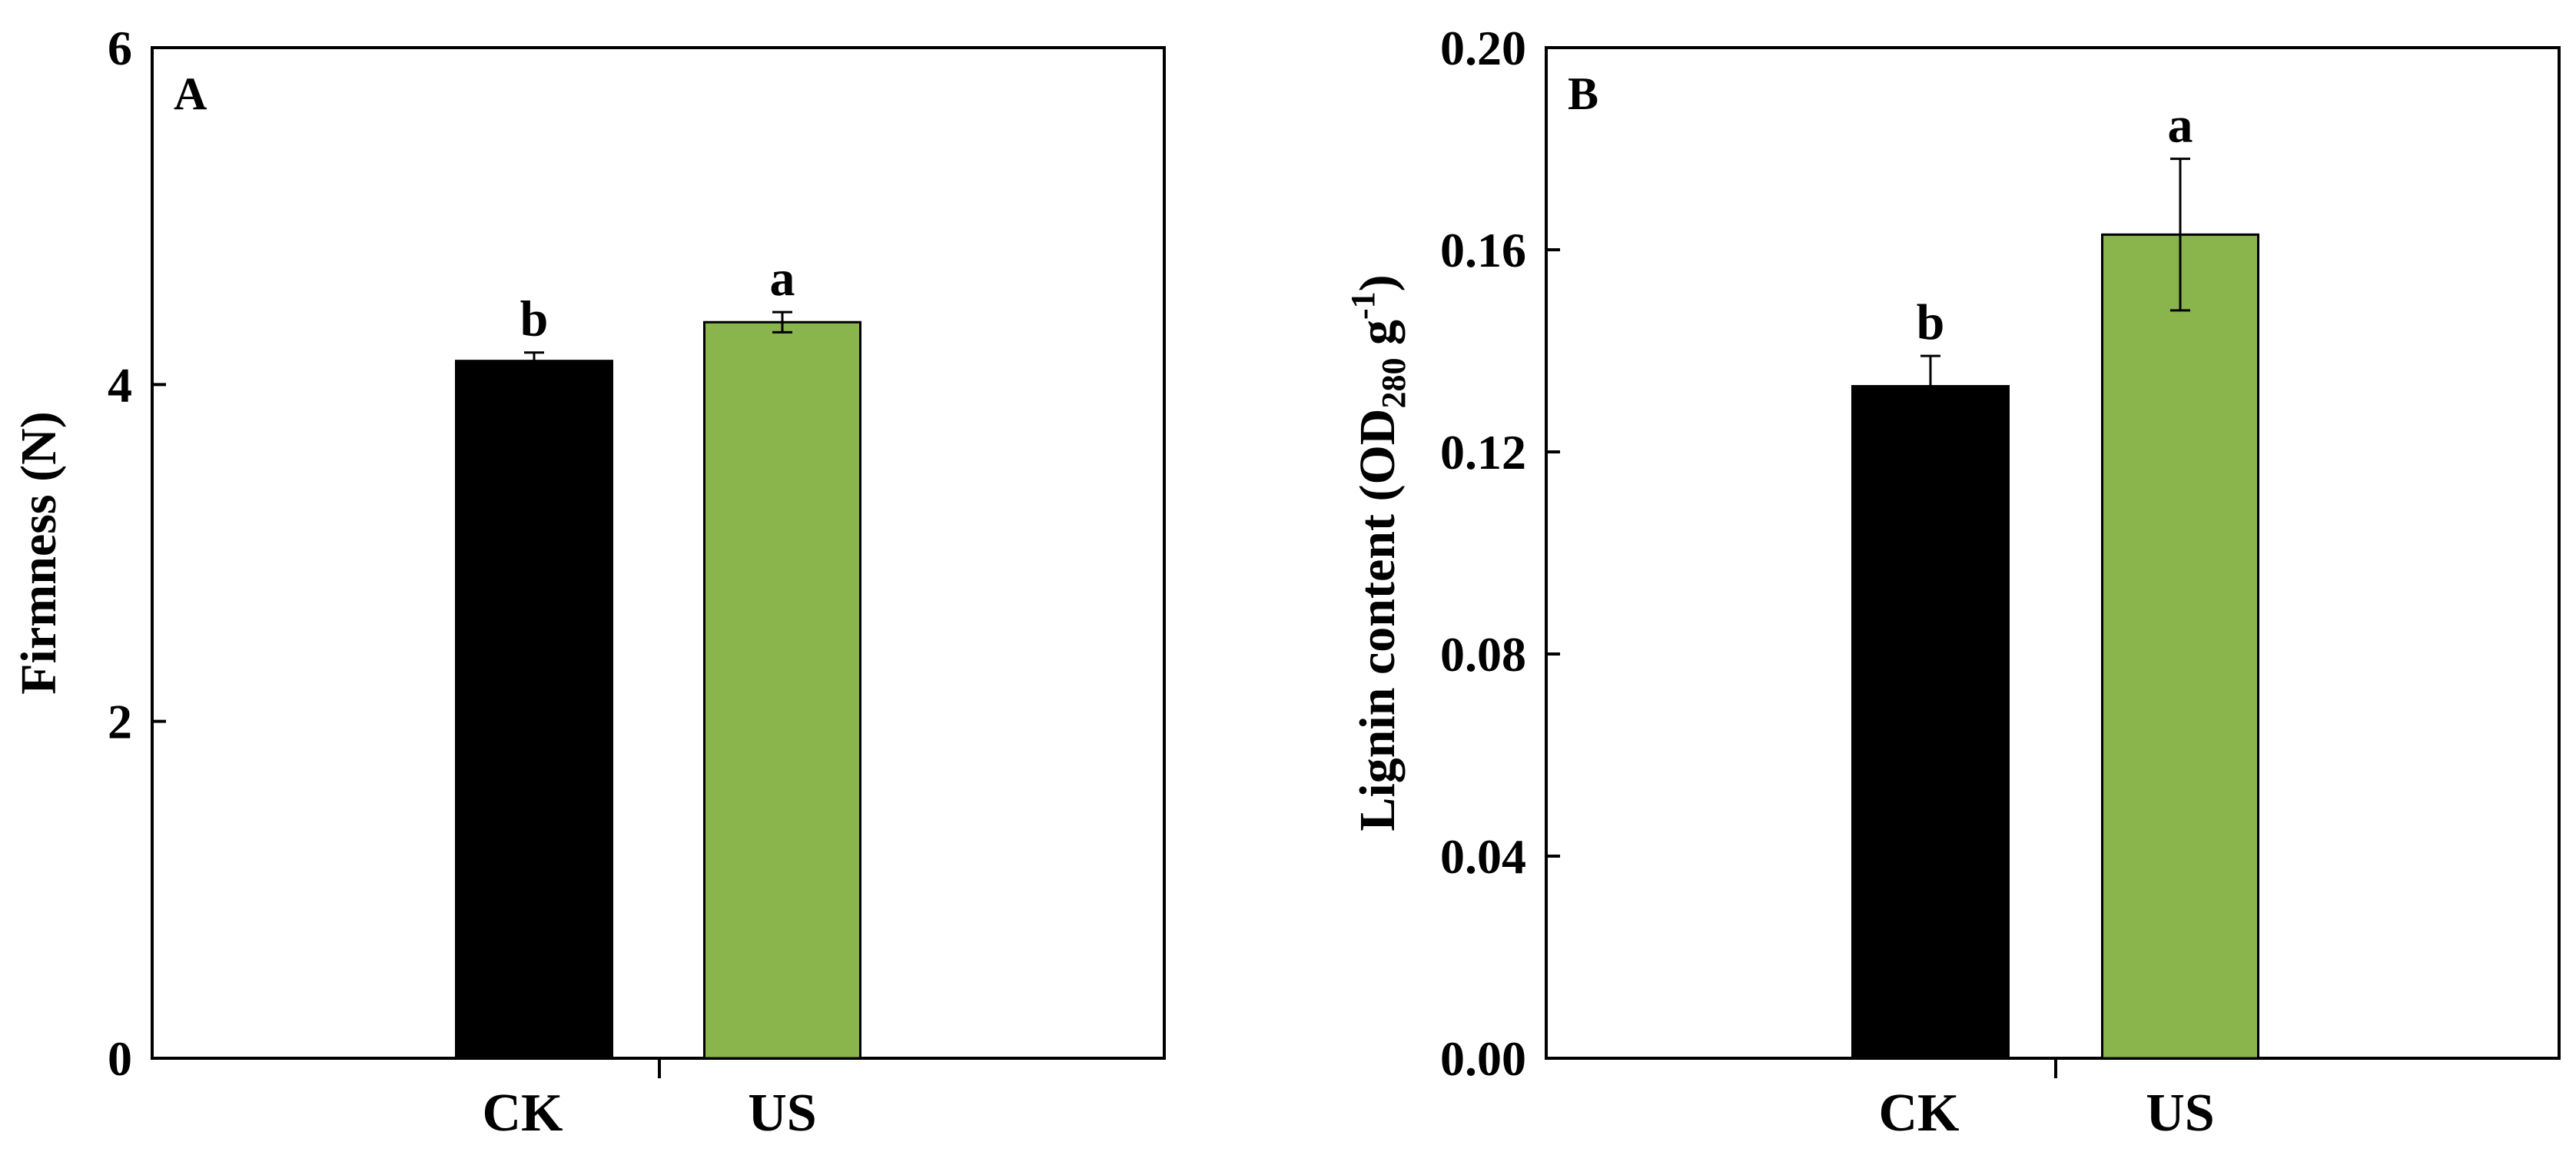 The image size is (2576, 1162). Describe the element at coordinates (1483, 1058) in the screenshot. I see `y-tick-label: 0.00` at that location.